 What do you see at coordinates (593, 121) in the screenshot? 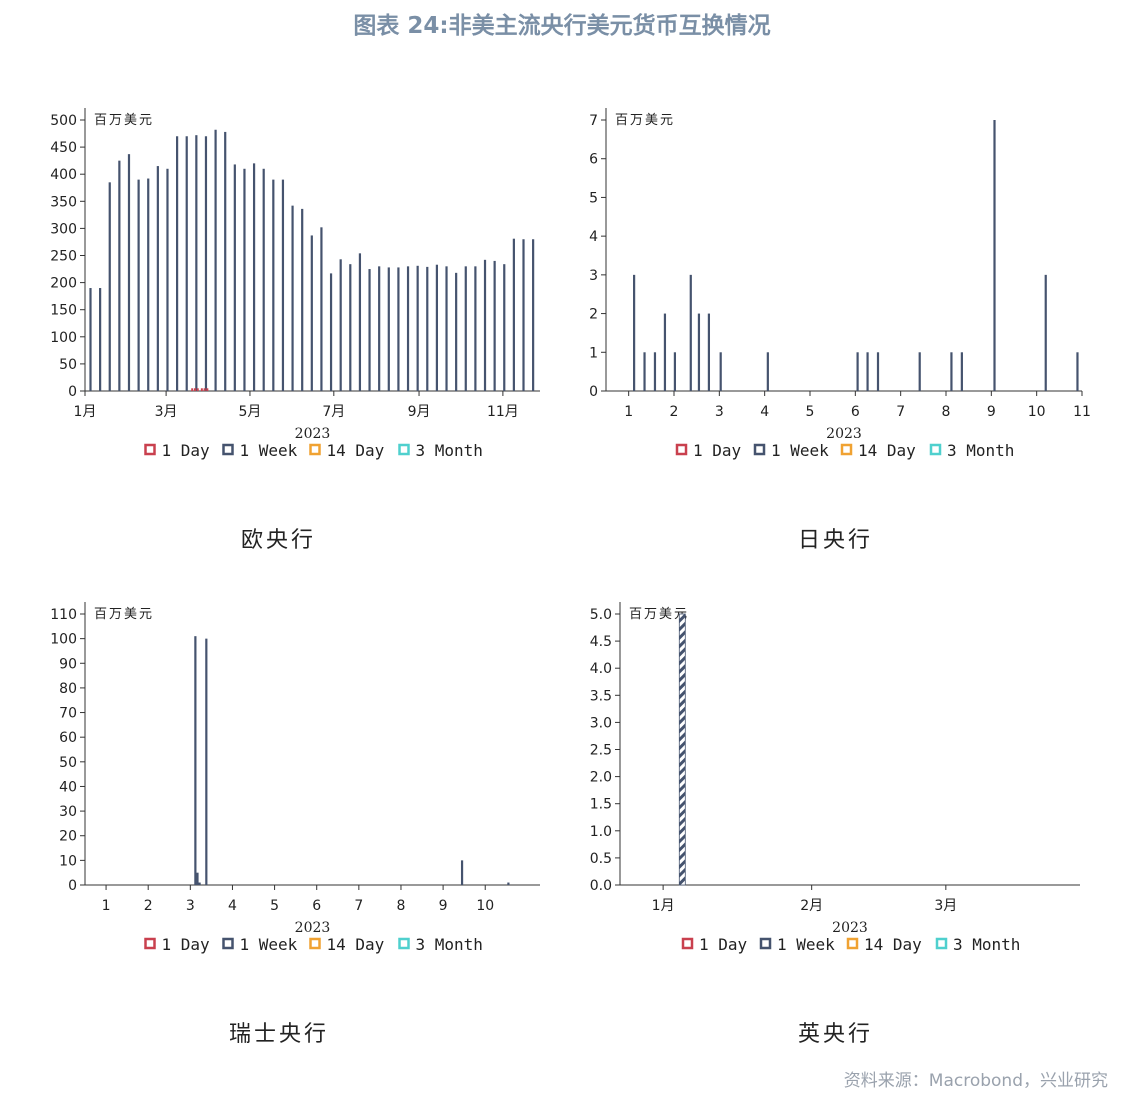
I see `y-tick-label: 7` at bounding box center [593, 121].